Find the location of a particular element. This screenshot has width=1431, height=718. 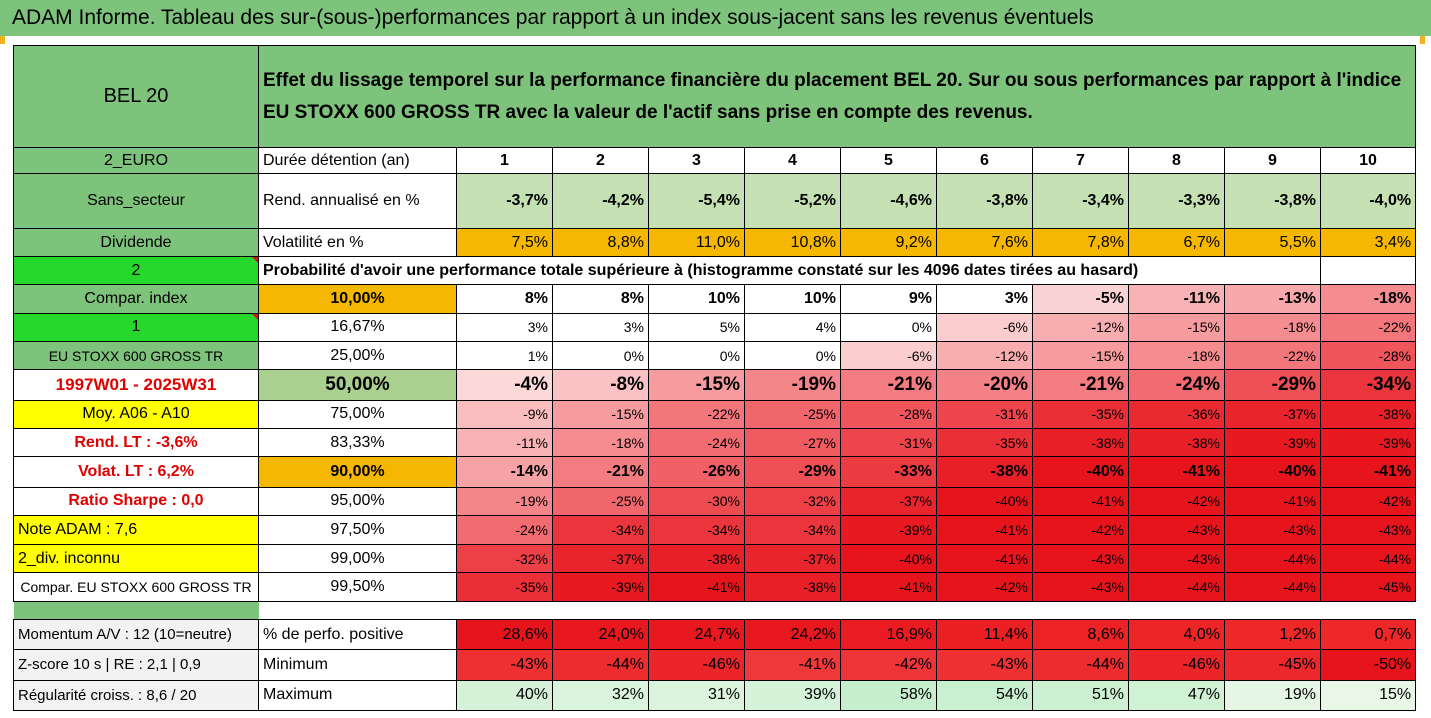

year-header: 4 is located at coordinates (792, 161).